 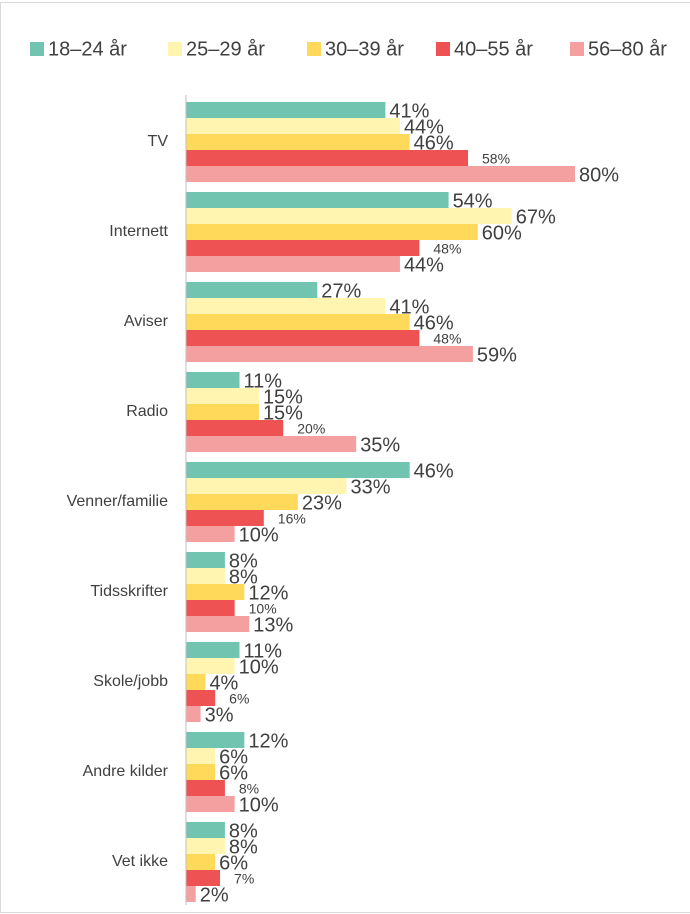 What do you see at coordinates (380, 445) in the screenshot?
I see `value-label: 35%` at bounding box center [380, 445].